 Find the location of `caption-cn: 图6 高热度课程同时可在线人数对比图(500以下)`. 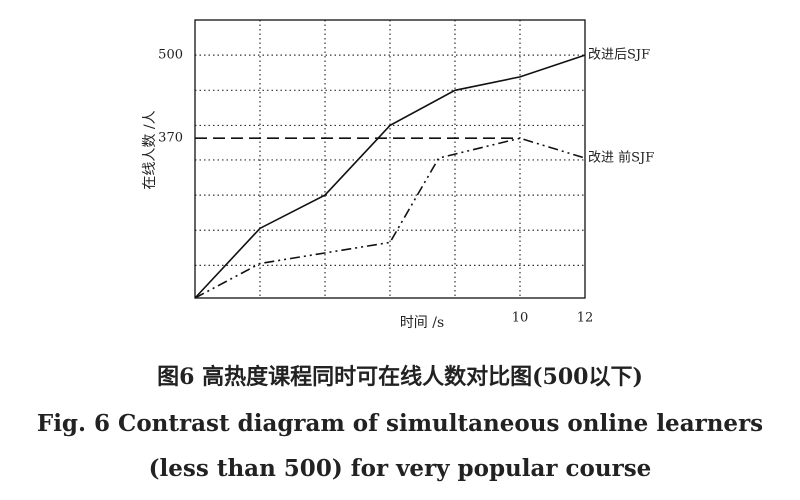

caption-cn: 图6 高热度课程同时可在线人数对比图(500以下) is located at coordinates (400, 377).